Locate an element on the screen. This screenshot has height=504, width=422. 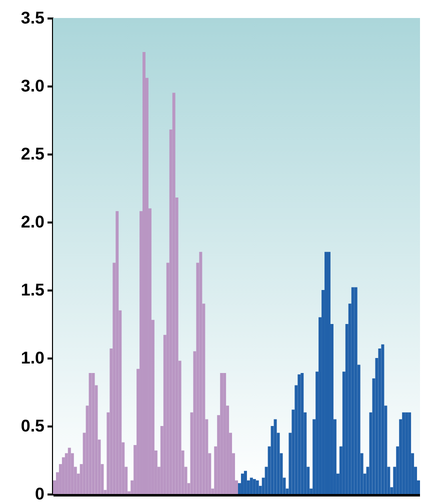
y-tick-label: 1.0 is located at coordinates (32, 358).